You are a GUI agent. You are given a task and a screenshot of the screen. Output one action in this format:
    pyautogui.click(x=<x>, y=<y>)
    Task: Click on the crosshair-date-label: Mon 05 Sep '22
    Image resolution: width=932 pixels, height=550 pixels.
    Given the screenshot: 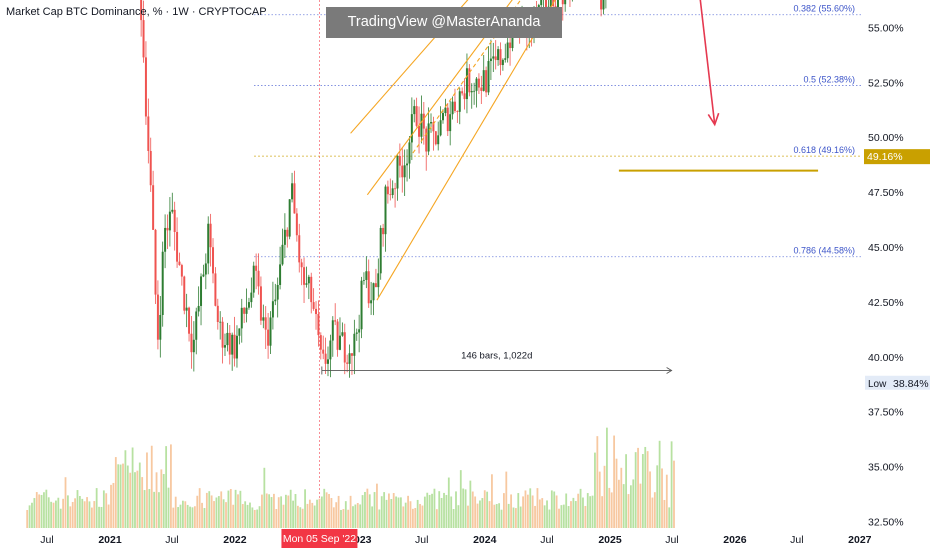 What is the action you would take?
    pyautogui.click(x=319, y=539)
    